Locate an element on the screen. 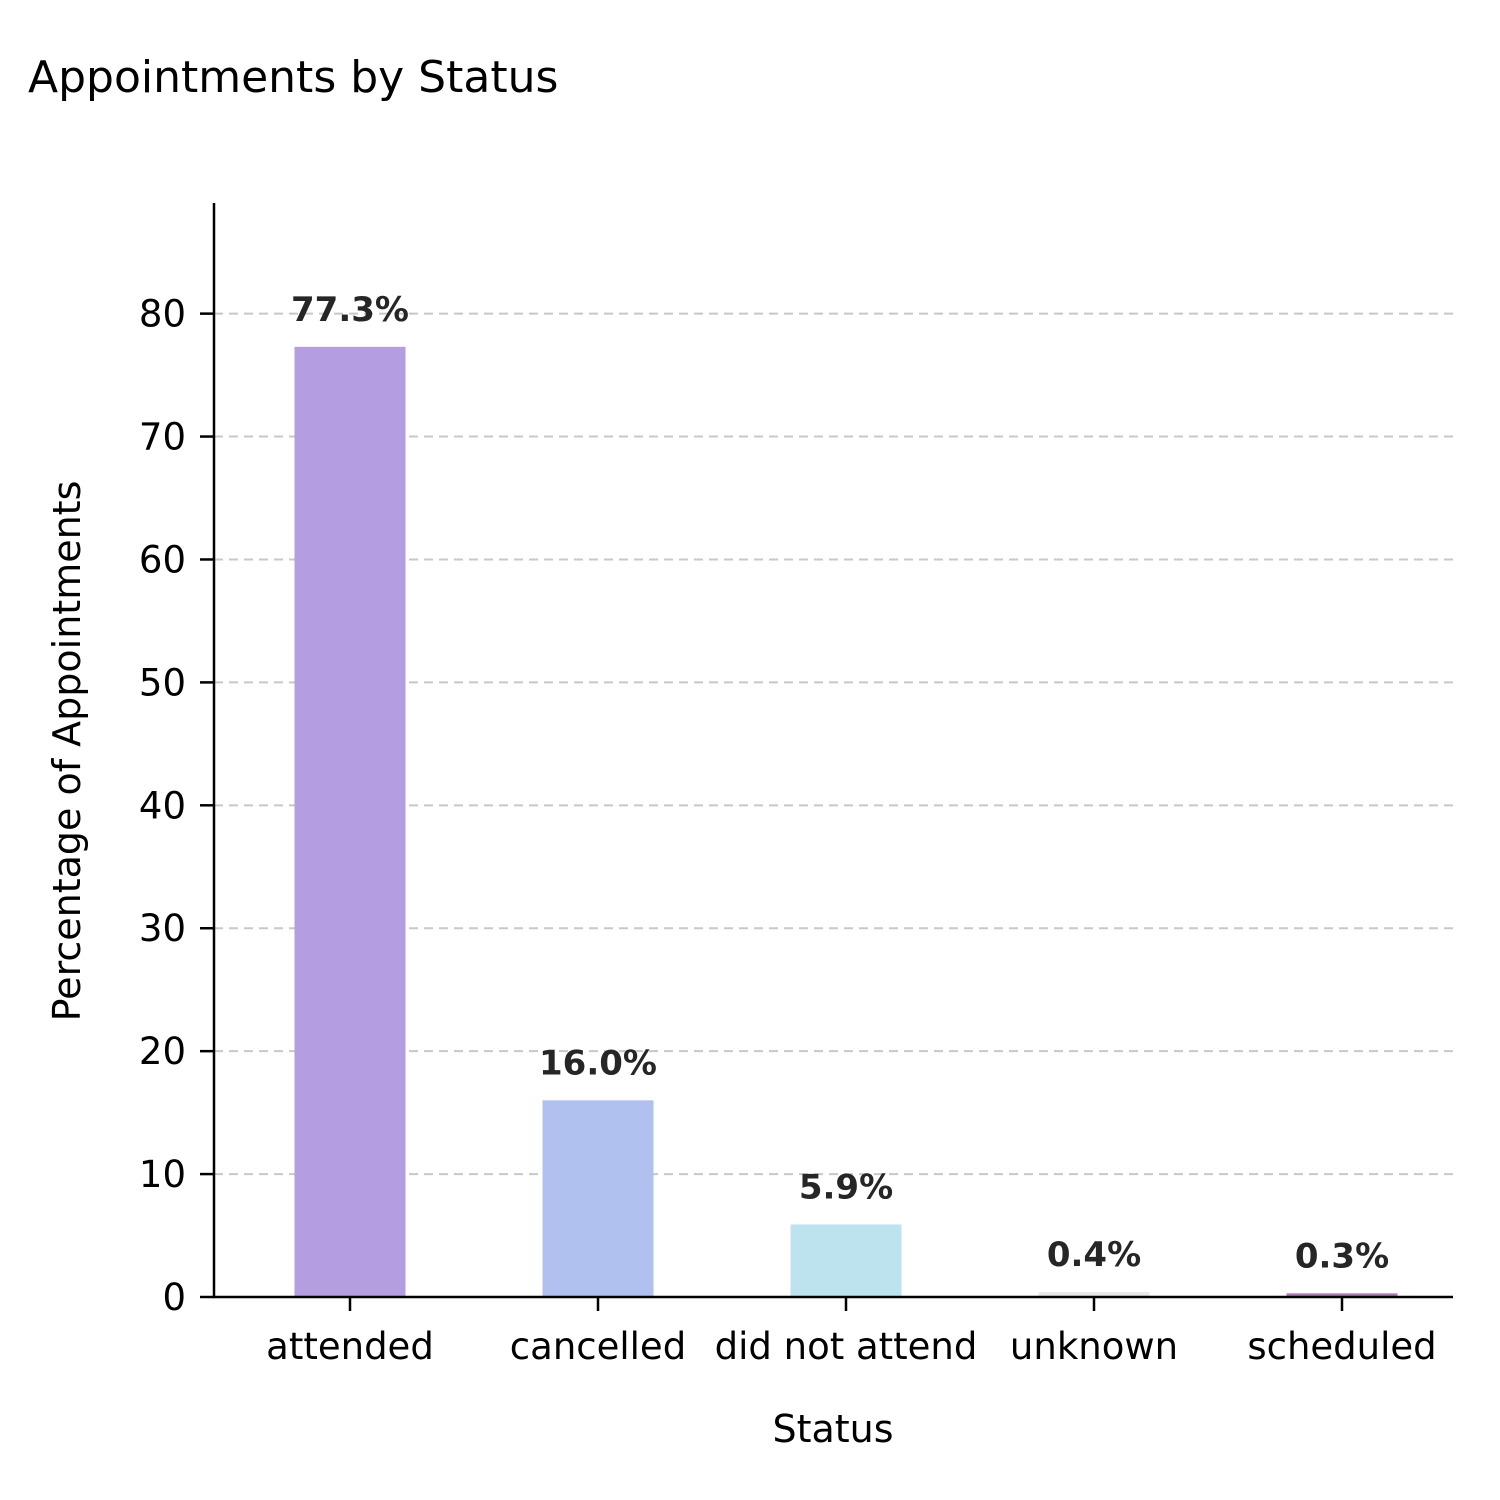  value-label-unknown: 0.4% is located at coordinates (1094, 1255).